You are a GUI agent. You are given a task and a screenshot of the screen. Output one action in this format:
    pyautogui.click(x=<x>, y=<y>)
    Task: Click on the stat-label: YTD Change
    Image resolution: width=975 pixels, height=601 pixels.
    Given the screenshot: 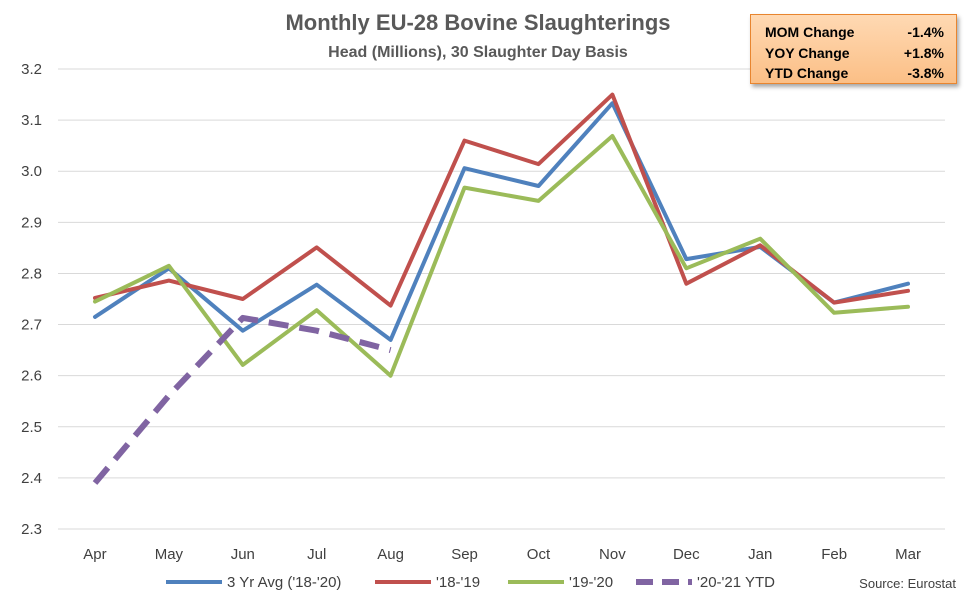 What is the action you would take?
    pyautogui.click(x=807, y=73)
    